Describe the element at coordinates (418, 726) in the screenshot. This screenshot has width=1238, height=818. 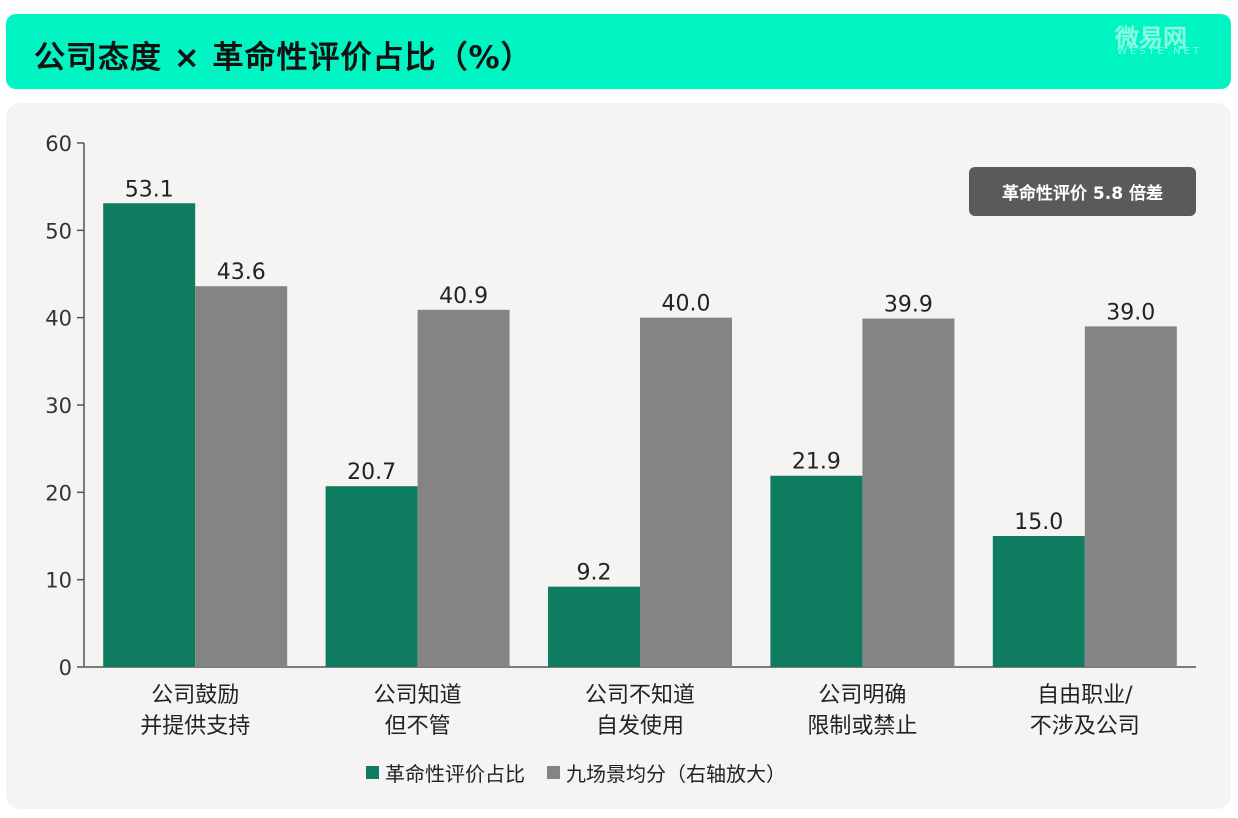
I see `x-tick-label: 但不管` at that location.